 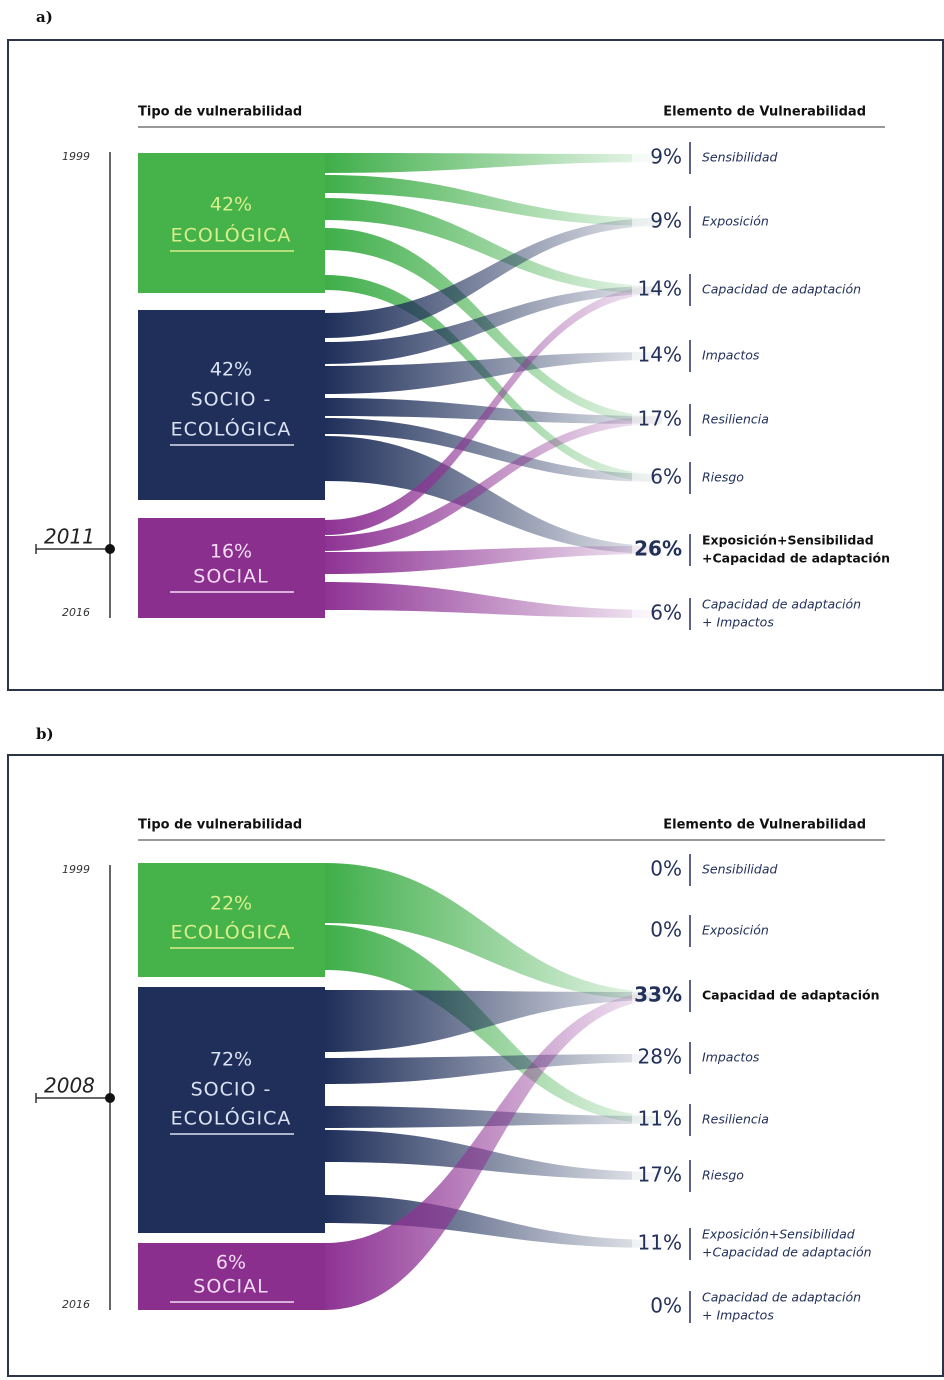 I want to click on type-percent: 16%, so click(x=231, y=552).